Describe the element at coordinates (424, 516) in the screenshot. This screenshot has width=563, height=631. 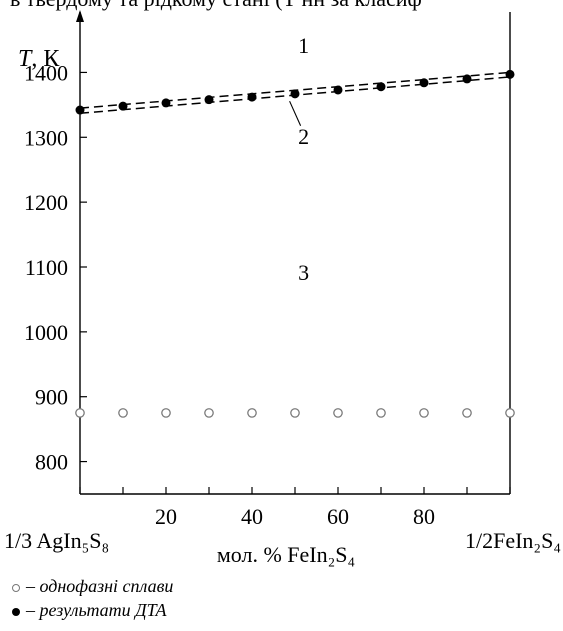
I see `x-tick-label: 80` at that location.